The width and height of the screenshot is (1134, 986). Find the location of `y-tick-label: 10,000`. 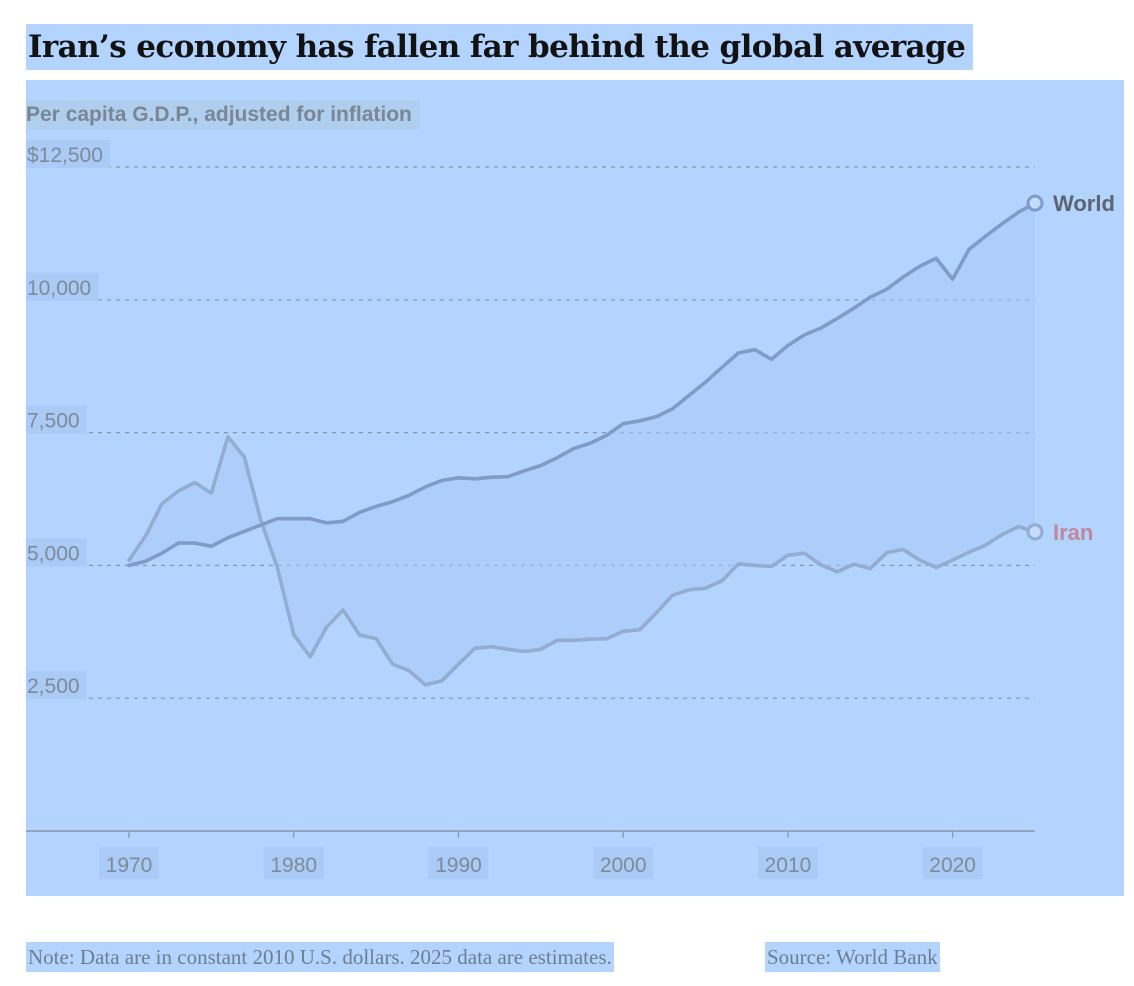

y-tick-label: 10,000 is located at coordinates (59, 288).